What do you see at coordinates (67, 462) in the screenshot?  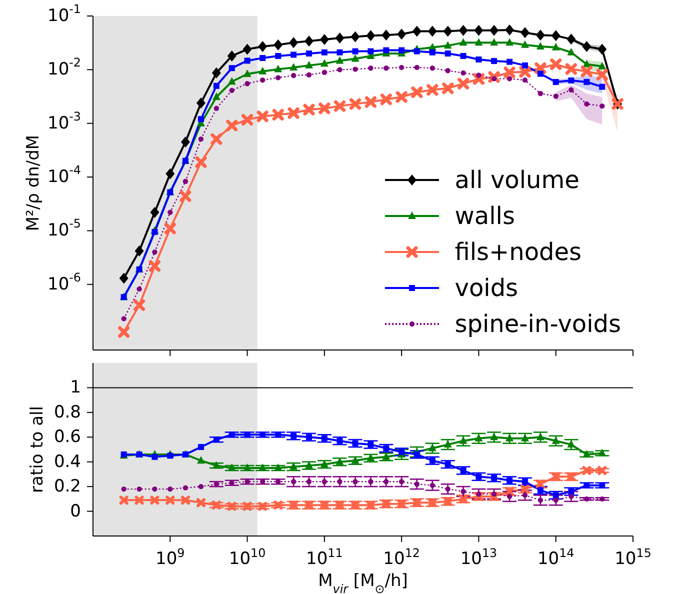 I see `y-tick-label: 0.4` at bounding box center [67, 462].